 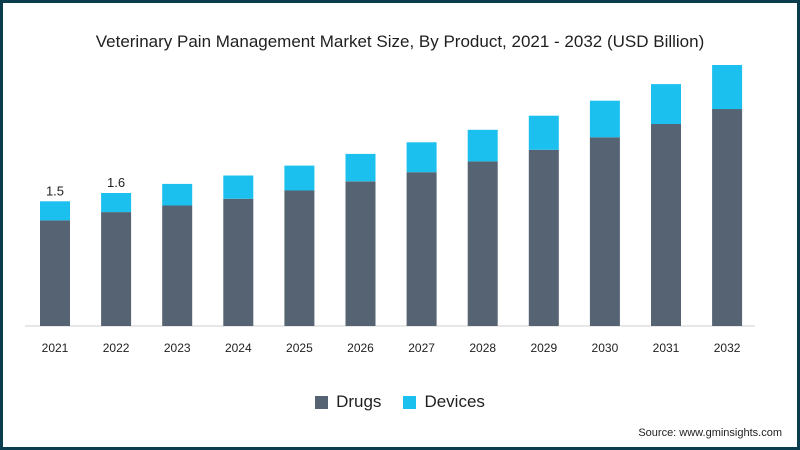 I want to click on source-note: Source: www.gminsights.com, so click(x=710, y=433).